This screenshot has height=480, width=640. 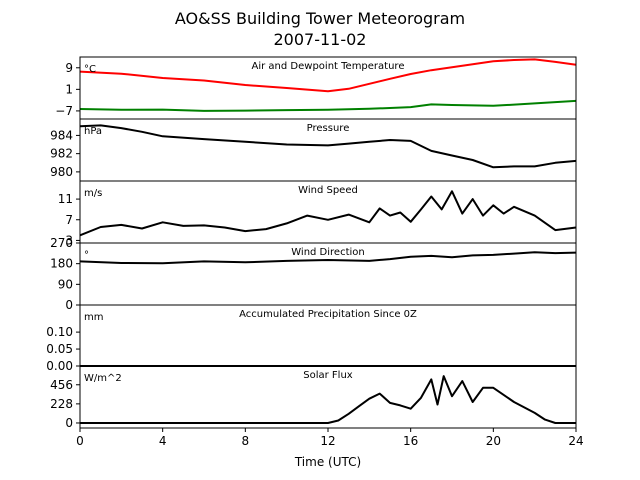 What do you see at coordinates (313, 274) in the screenshot?
I see `panel-wind-direction: 270 180 90 0 ° Wind Direction` at bounding box center [313, 274].